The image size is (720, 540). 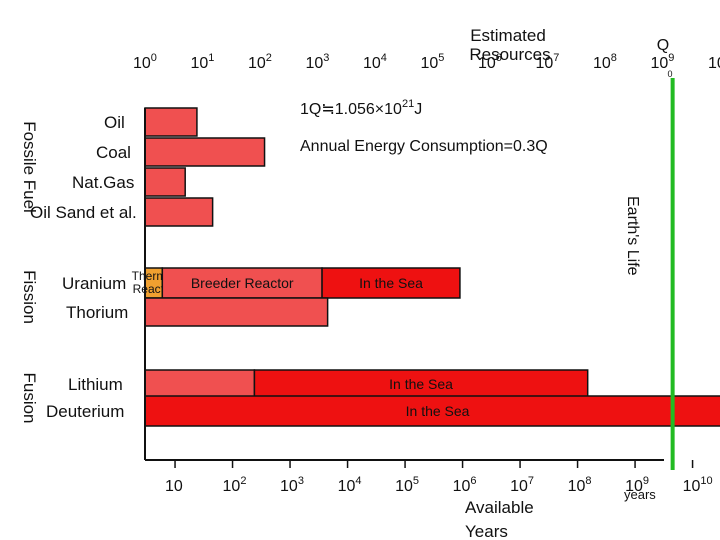 What do you see at coordinates (83, 212) in the screenshot?
I see `resource-label: Oil Sand et al.` at bounding box center [83, 212].